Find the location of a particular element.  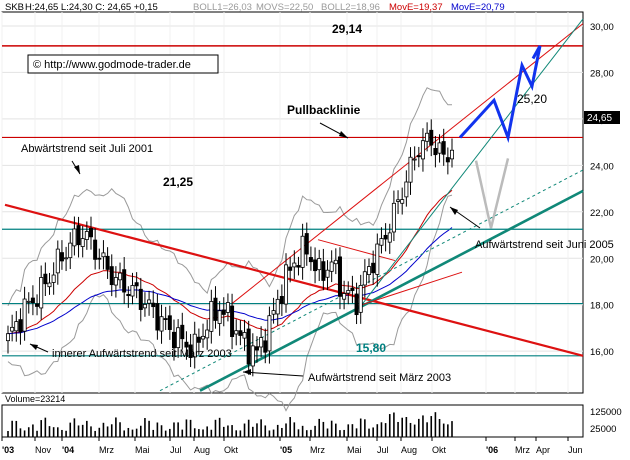

red-ema-extension is located at coordinates (408, 289).